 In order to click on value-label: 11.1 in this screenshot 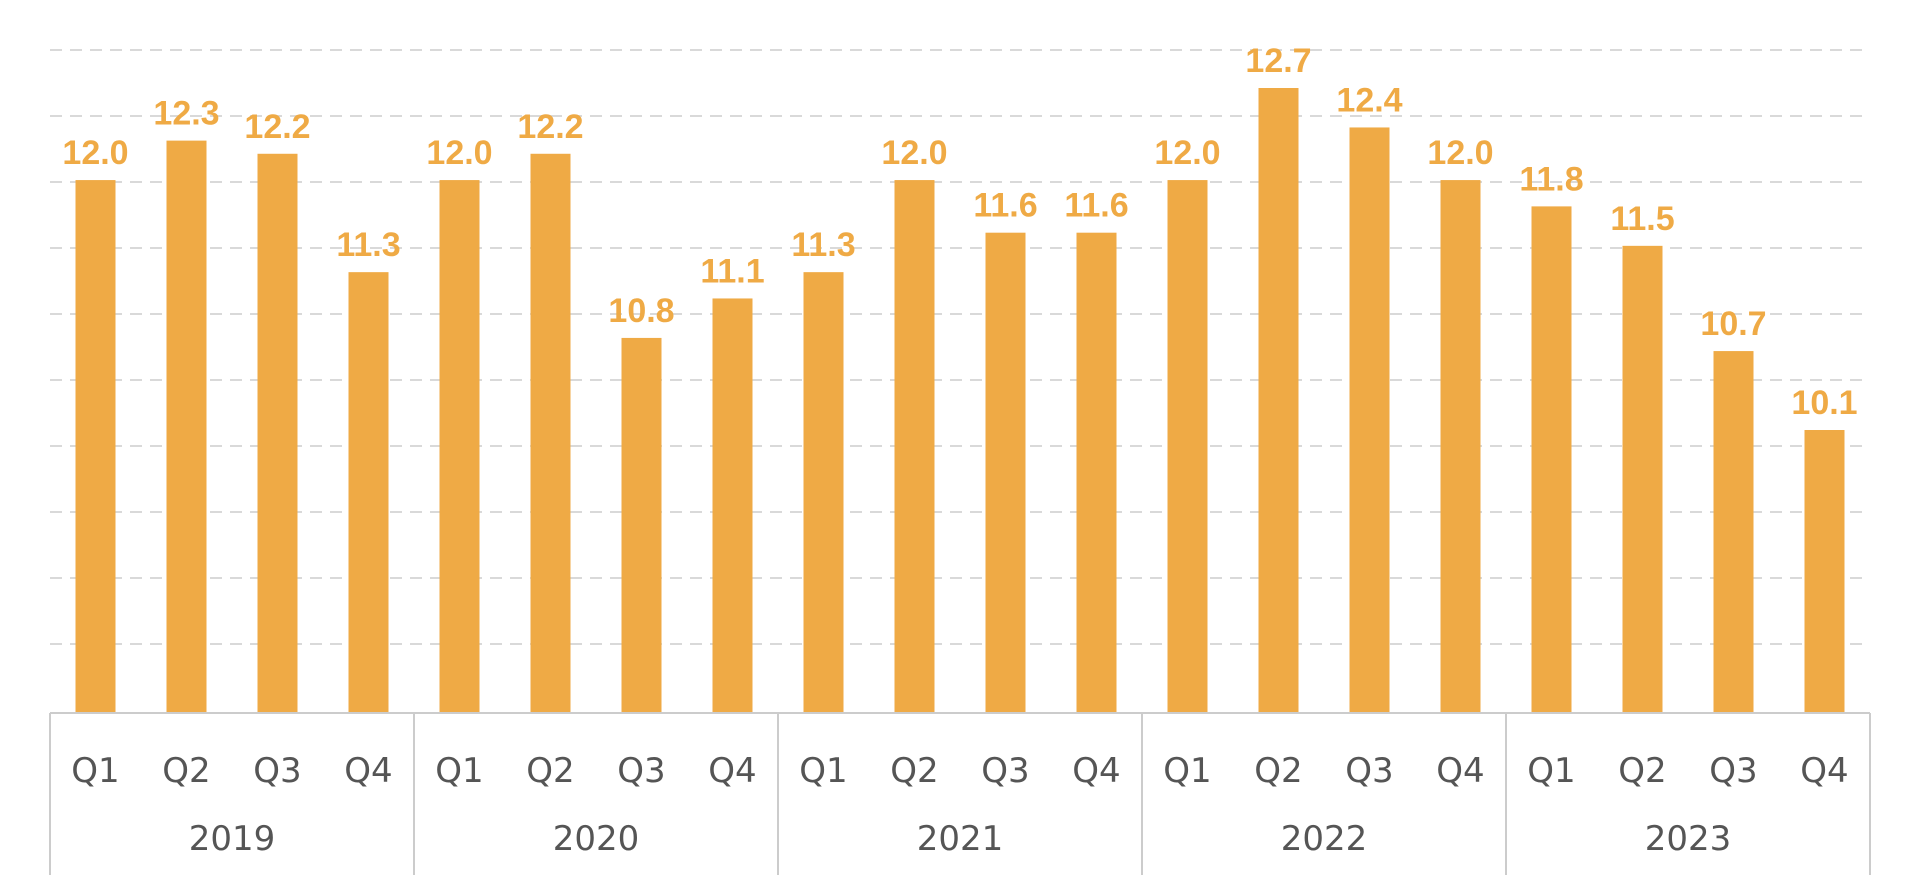, I will do `click(732, 271)`.